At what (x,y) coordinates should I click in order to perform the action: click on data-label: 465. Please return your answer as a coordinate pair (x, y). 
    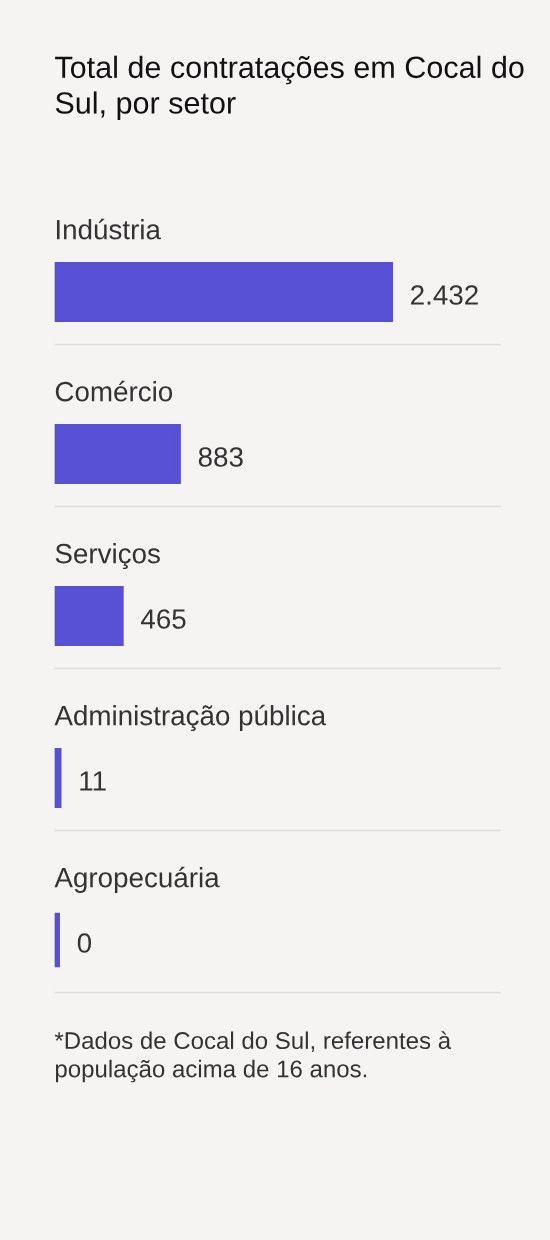
    Looking at the image, I should click on (163, 619).